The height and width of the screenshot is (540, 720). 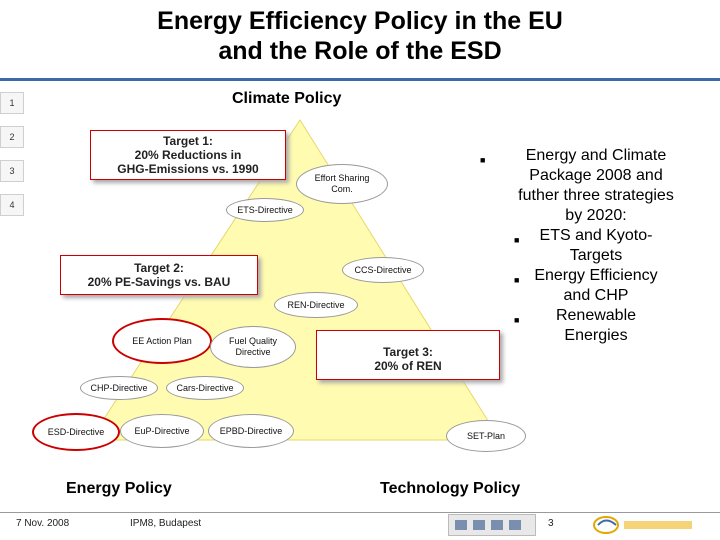 What do you see at coordinates (596, 215) in the screenshot?
I see `bullet-main-line-4: by 2020:` at bounding box center [596, 215].